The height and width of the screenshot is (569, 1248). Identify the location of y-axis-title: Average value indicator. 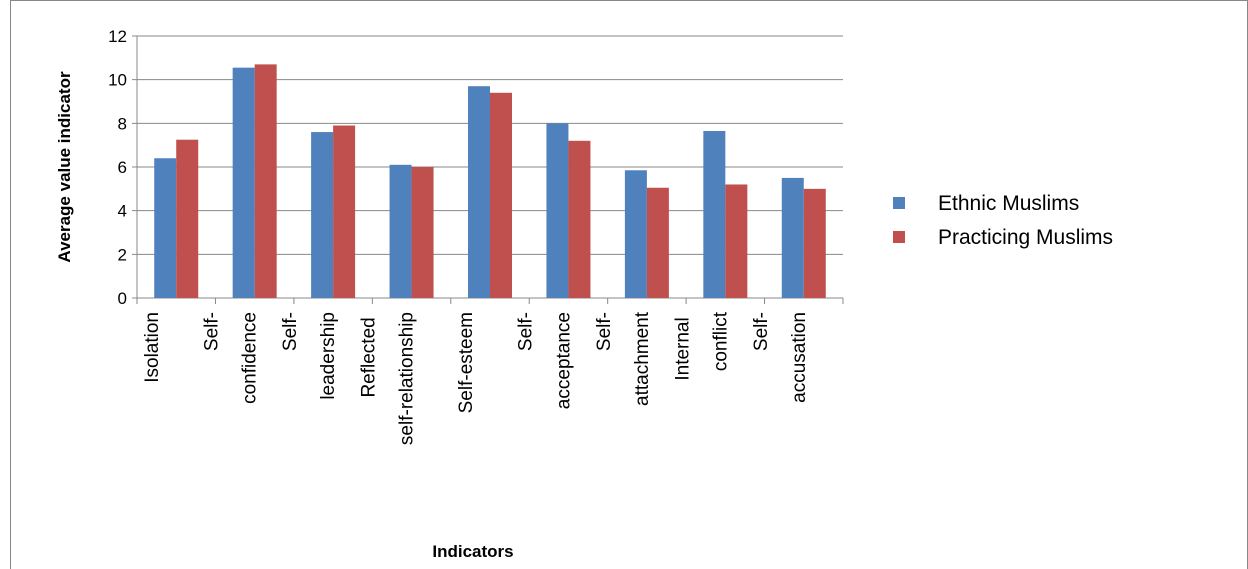
(64, 167).